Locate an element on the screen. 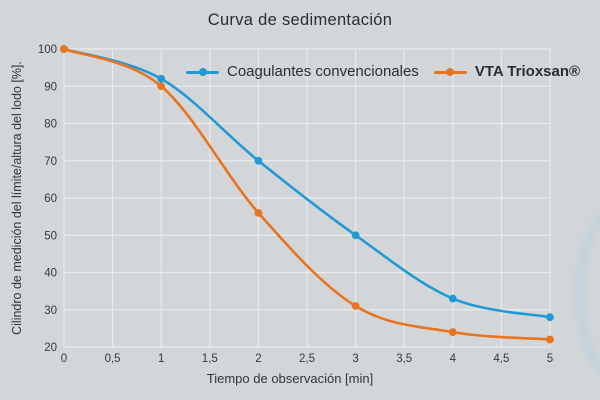 Image resolution: width=600 pixels, height=400 pixels. y-tick-label: 40 is located at coordinates (50, 274).